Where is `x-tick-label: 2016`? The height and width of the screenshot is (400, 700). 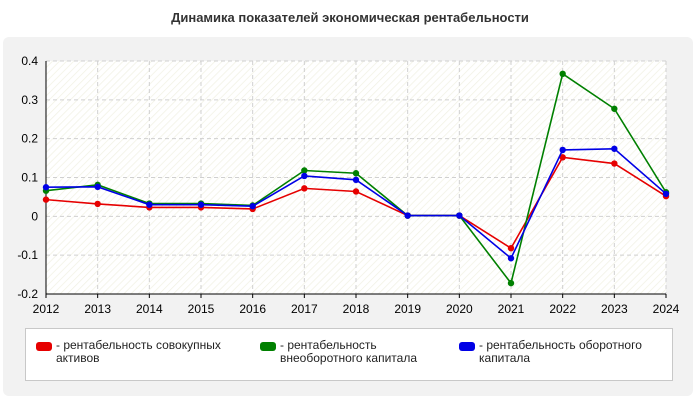
x-tick-label: 2016 is located at coordinates (252, 309).